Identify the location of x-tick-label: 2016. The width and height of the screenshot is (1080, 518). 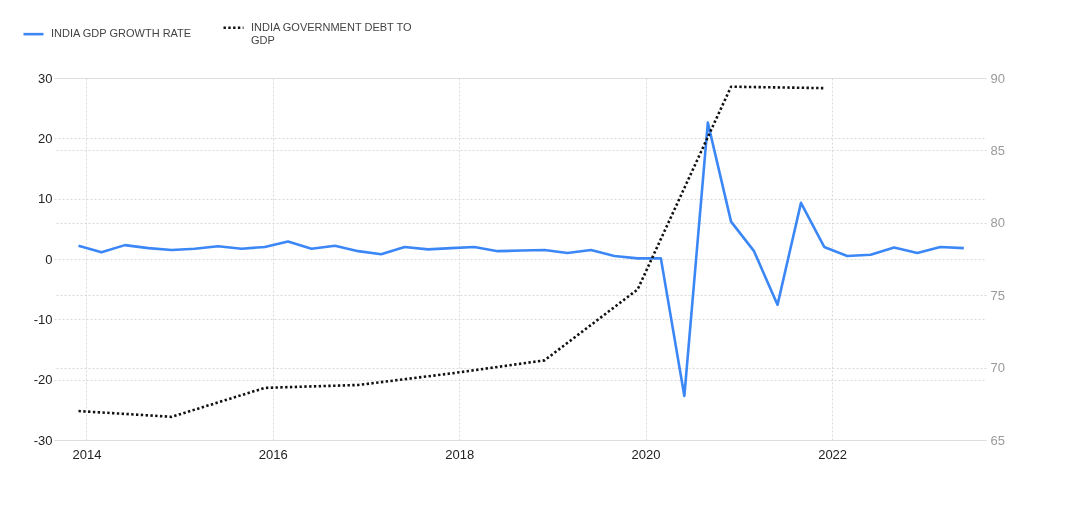
(273, 454).